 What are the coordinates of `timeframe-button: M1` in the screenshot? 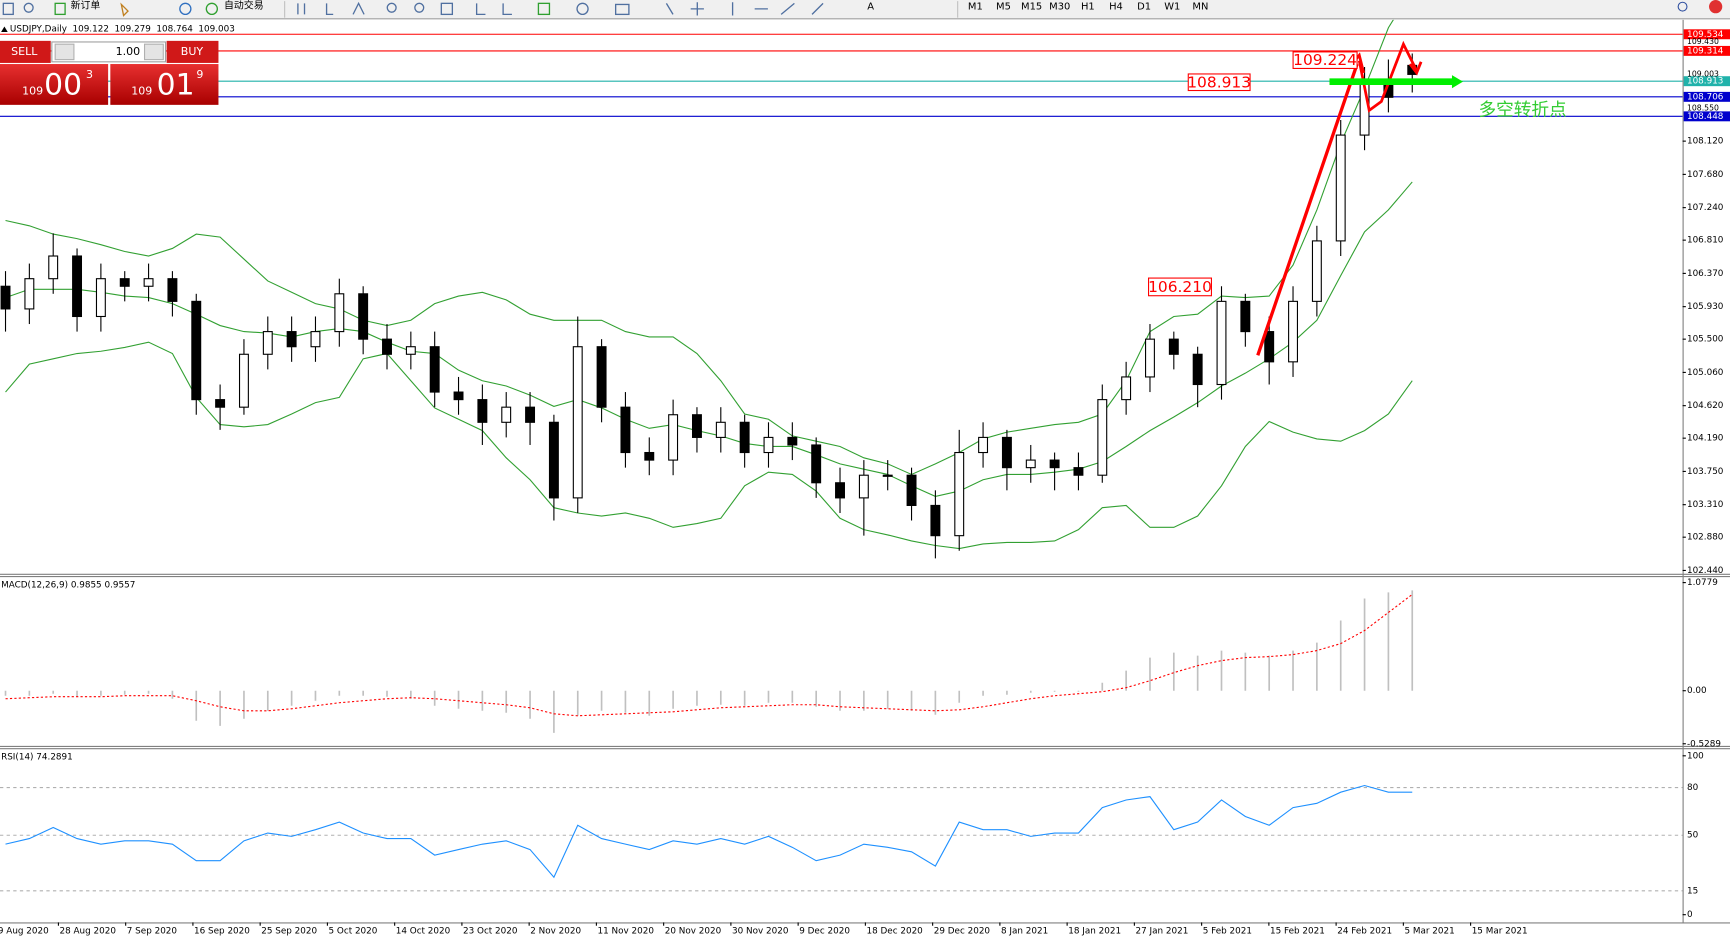 It's located at (975, 7).